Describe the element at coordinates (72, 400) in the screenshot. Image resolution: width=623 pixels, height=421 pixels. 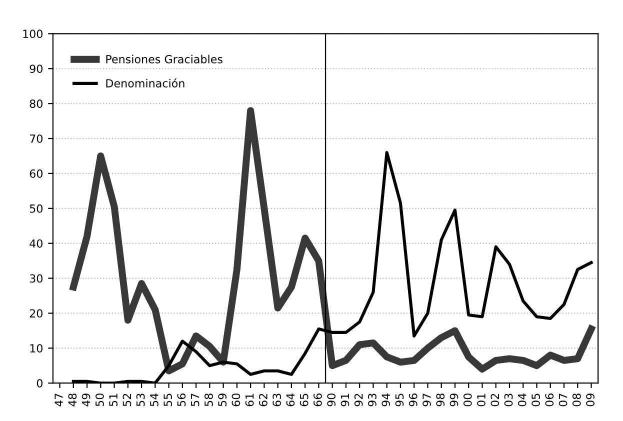
I see `x-tick-label: 48` at that location.